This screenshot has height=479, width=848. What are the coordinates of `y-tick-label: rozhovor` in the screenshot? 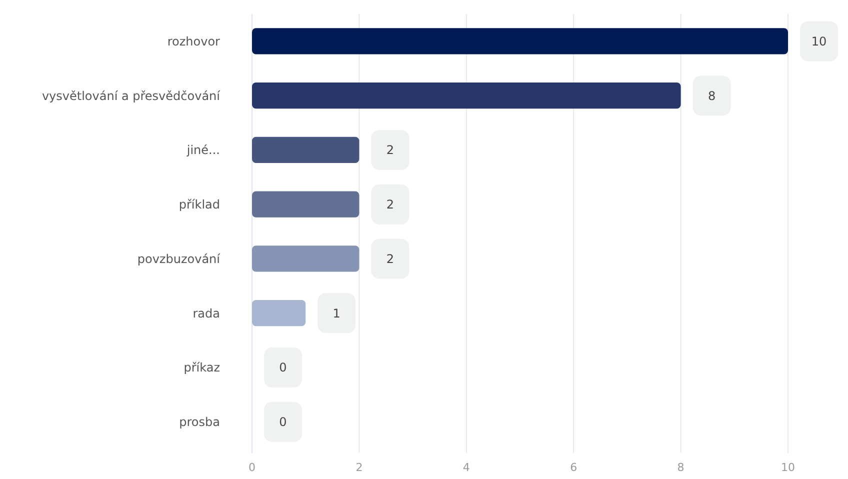 It's located at (193, 41).